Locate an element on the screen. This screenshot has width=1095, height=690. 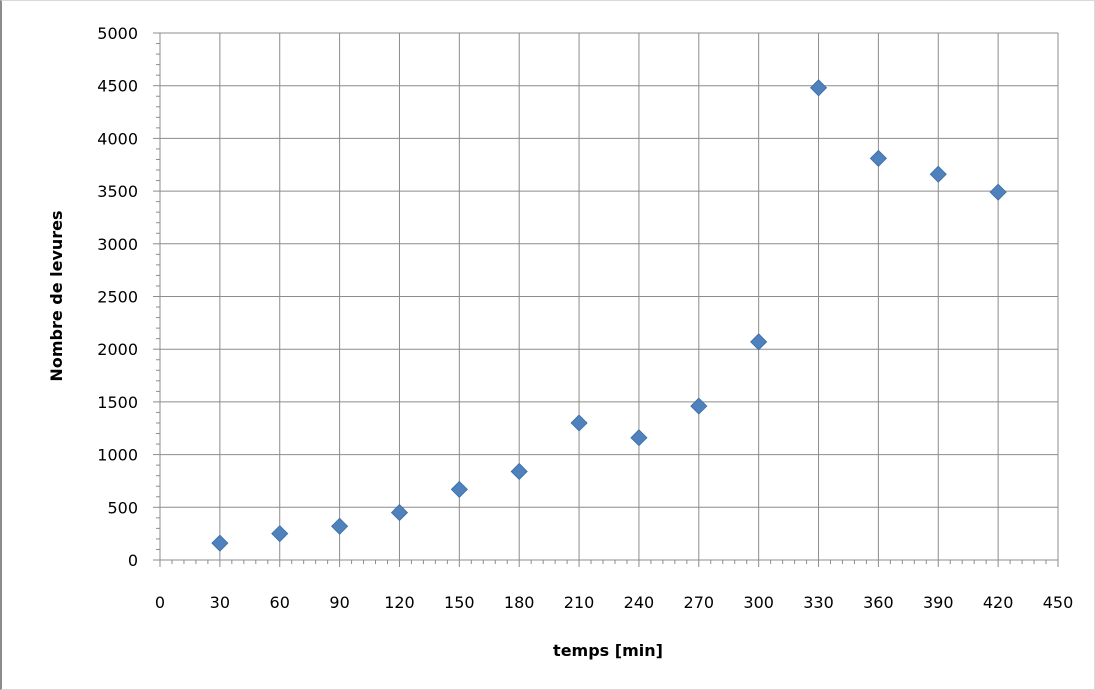
y-tick-label: 5000 is located at coordinates (117, 33).